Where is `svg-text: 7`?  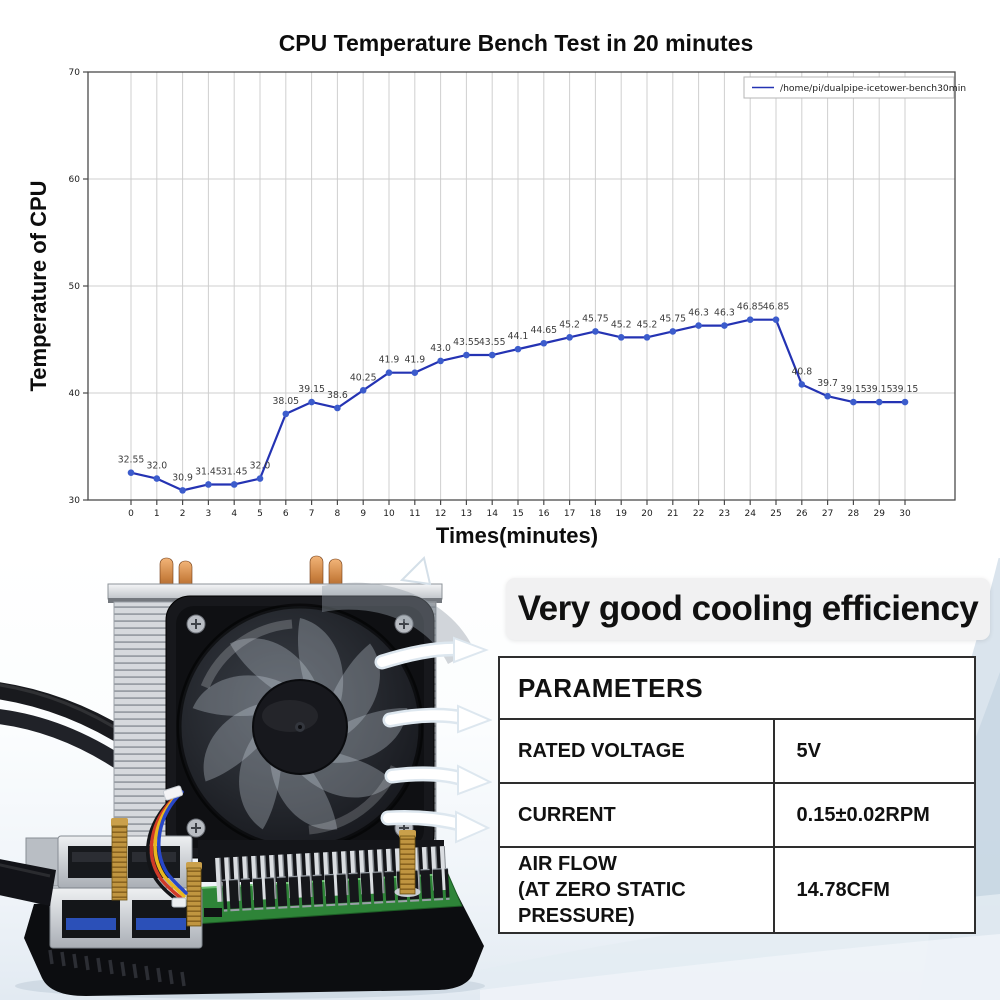 svg-text: 7 is located at coordinates (312, 514).